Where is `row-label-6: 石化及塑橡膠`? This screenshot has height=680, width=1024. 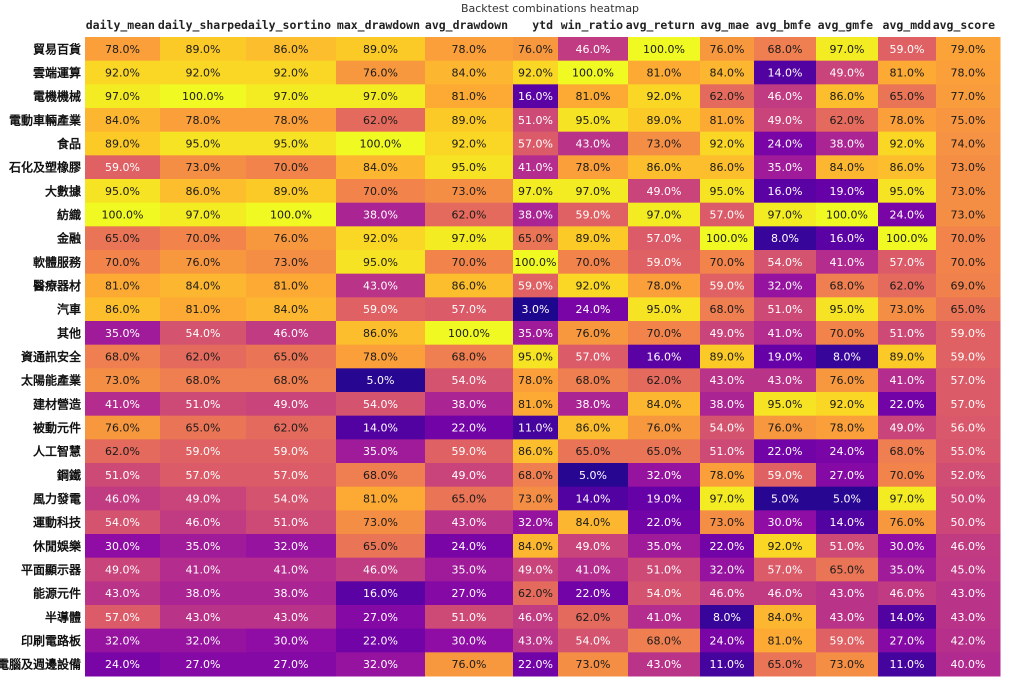
row-label-6: 石化及塑橡膠 is located at coordinates (44, 167).